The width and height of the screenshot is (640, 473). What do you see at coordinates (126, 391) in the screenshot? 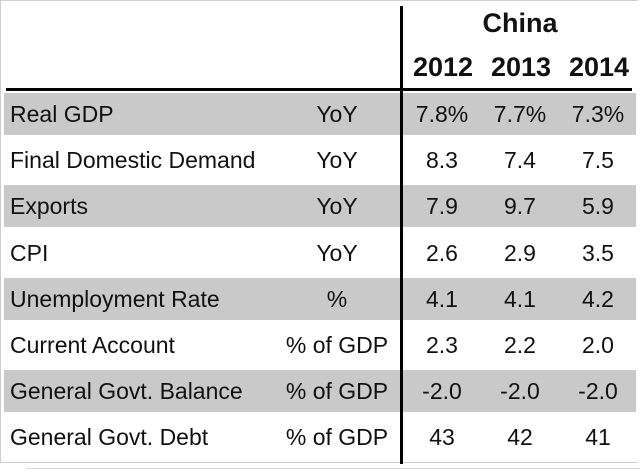
I see `row-label: General Govt. Balance` at bounding box center [126, 391].